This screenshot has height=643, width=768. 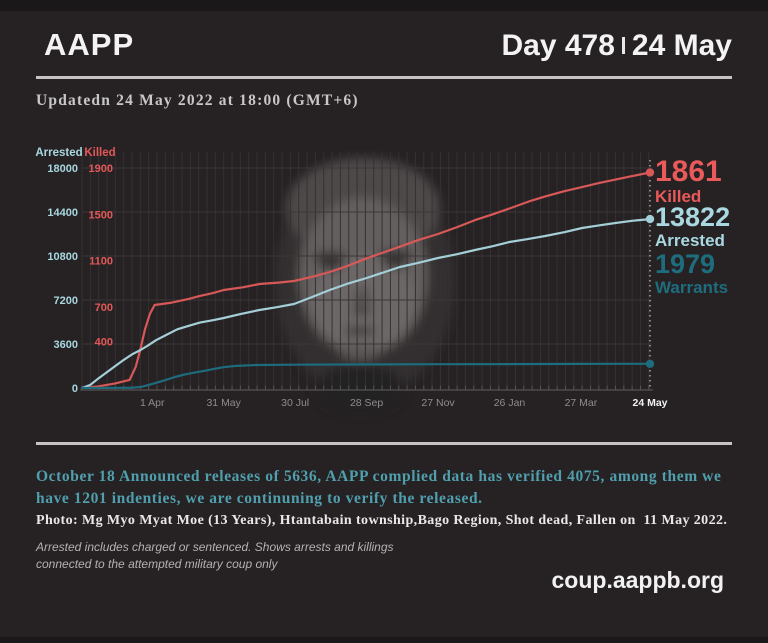 I want to click on header: AAPP Day 478 24 May, so click(x=384, y=31).